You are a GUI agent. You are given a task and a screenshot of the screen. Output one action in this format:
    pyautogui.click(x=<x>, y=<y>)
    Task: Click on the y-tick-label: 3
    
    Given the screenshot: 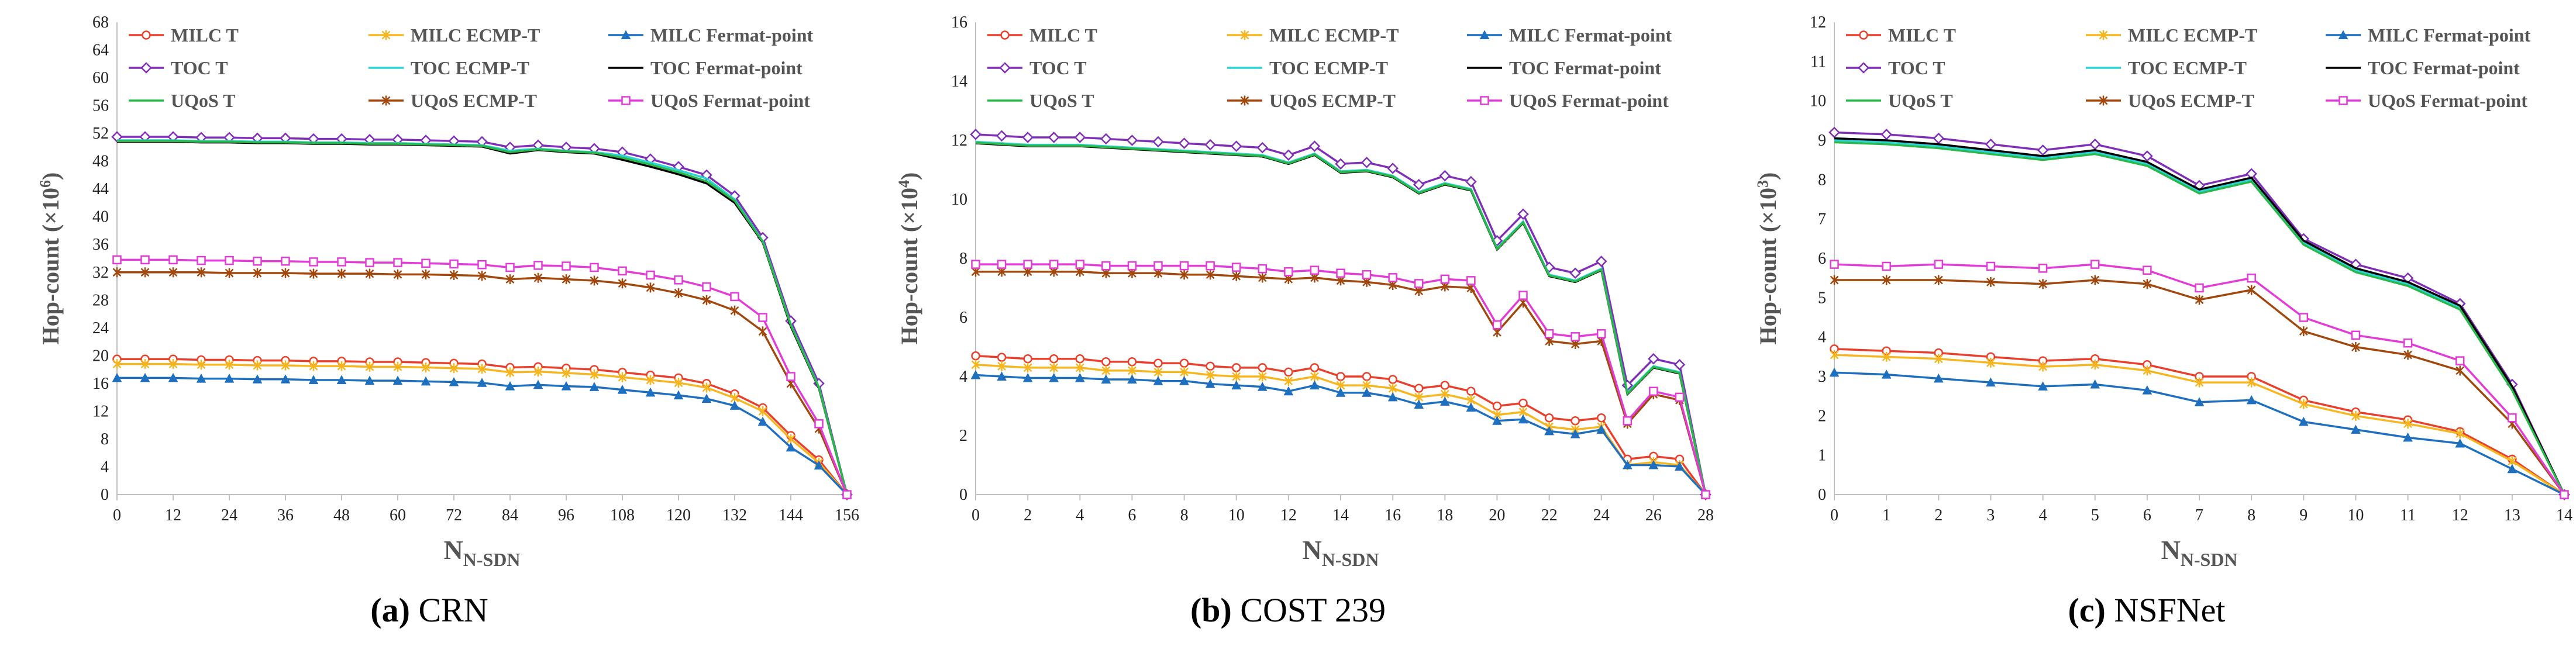 What is the action you would take?
    pyautogui.click(x=1822, y=377)
    